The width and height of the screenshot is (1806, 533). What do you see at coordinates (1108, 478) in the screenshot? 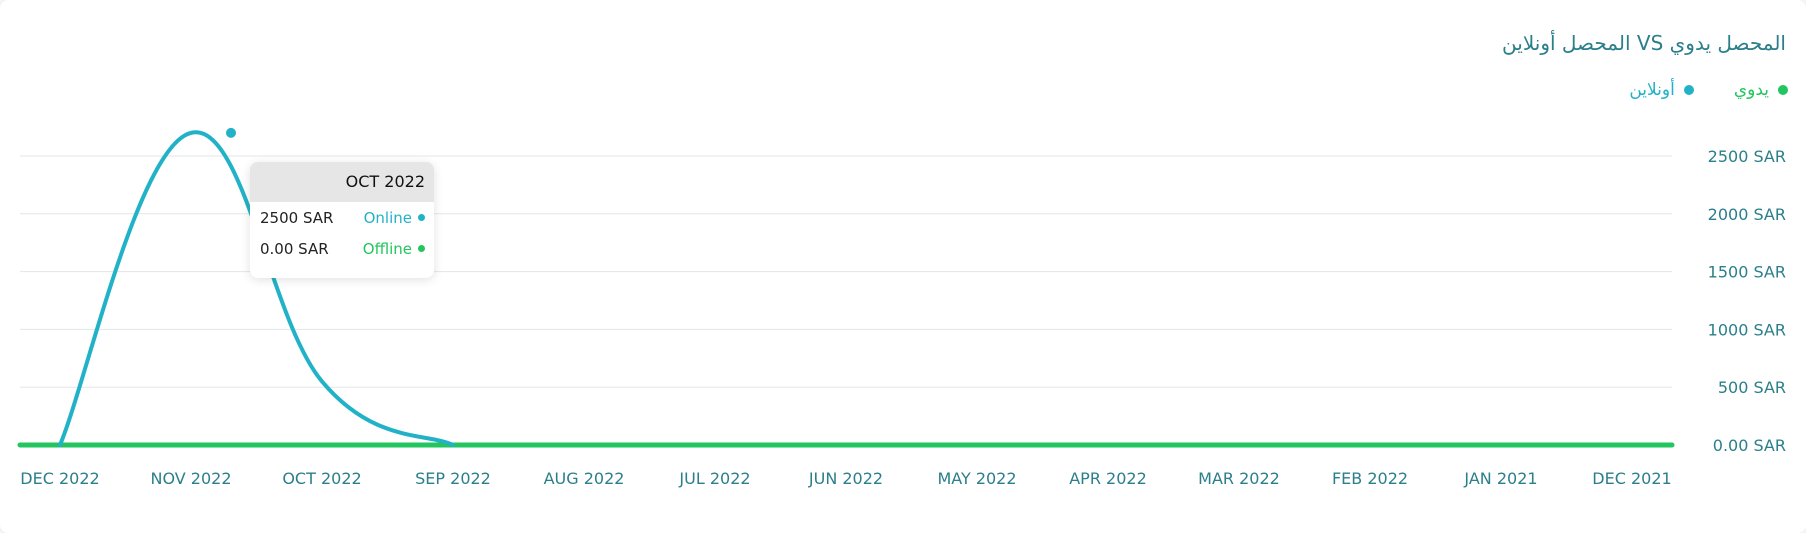
I see `x-tick-label: APR 2022` at bounding box center [1108, 478].